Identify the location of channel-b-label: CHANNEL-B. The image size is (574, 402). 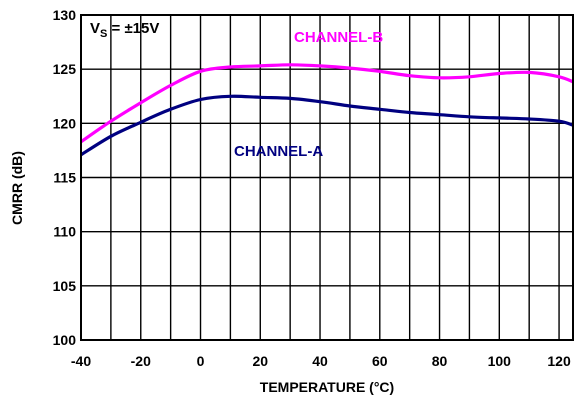
(338, 37).